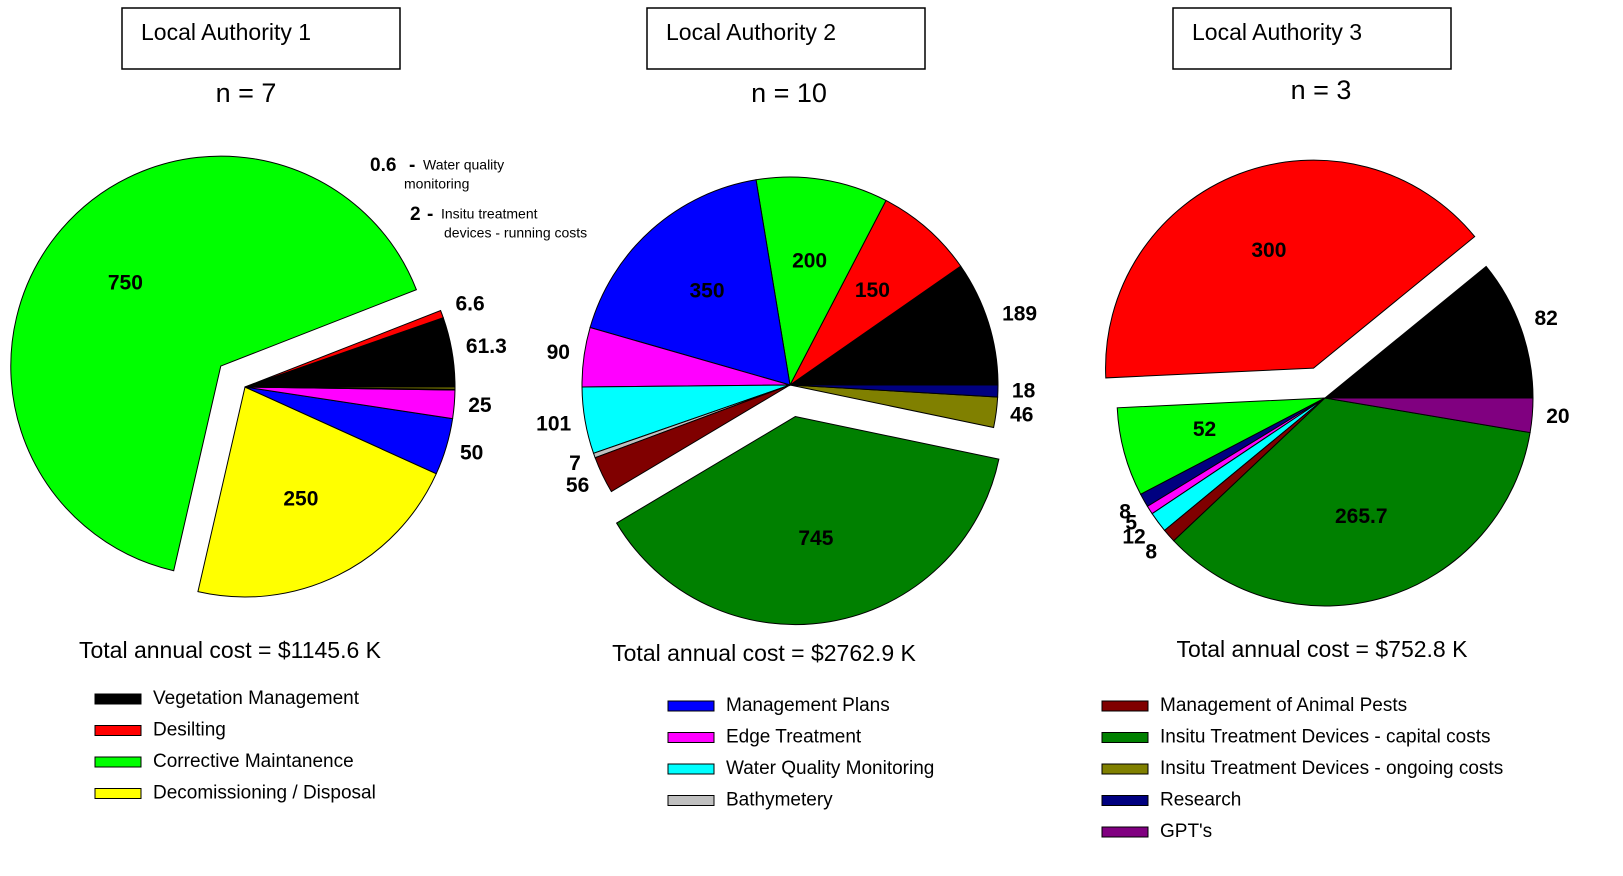 This screenshot has height=876, width=1623. Describe the element at coordinates (1331, 768) in the screenshot. I see `legend-label: Insitu Treatment Devices - ongoing costs` at that location.